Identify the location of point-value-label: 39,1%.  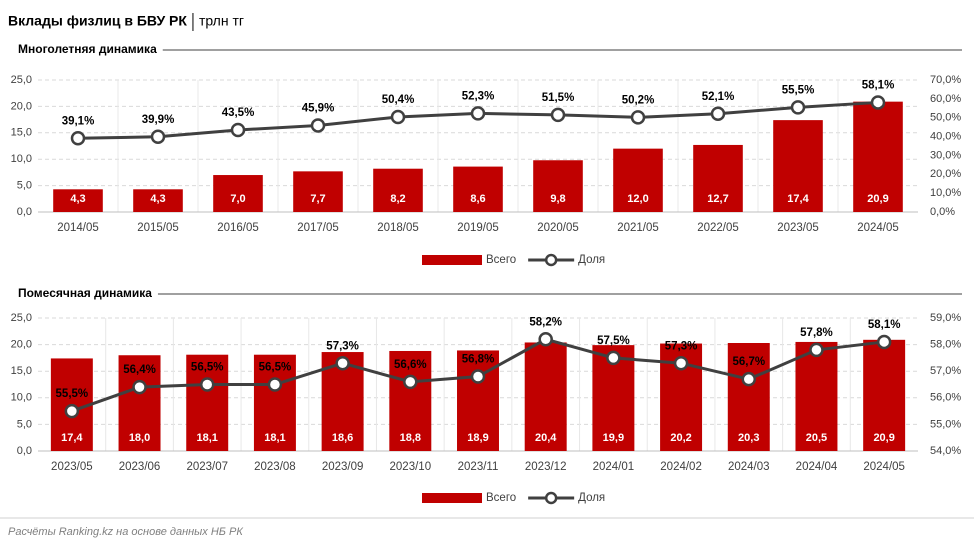
(78, 121).